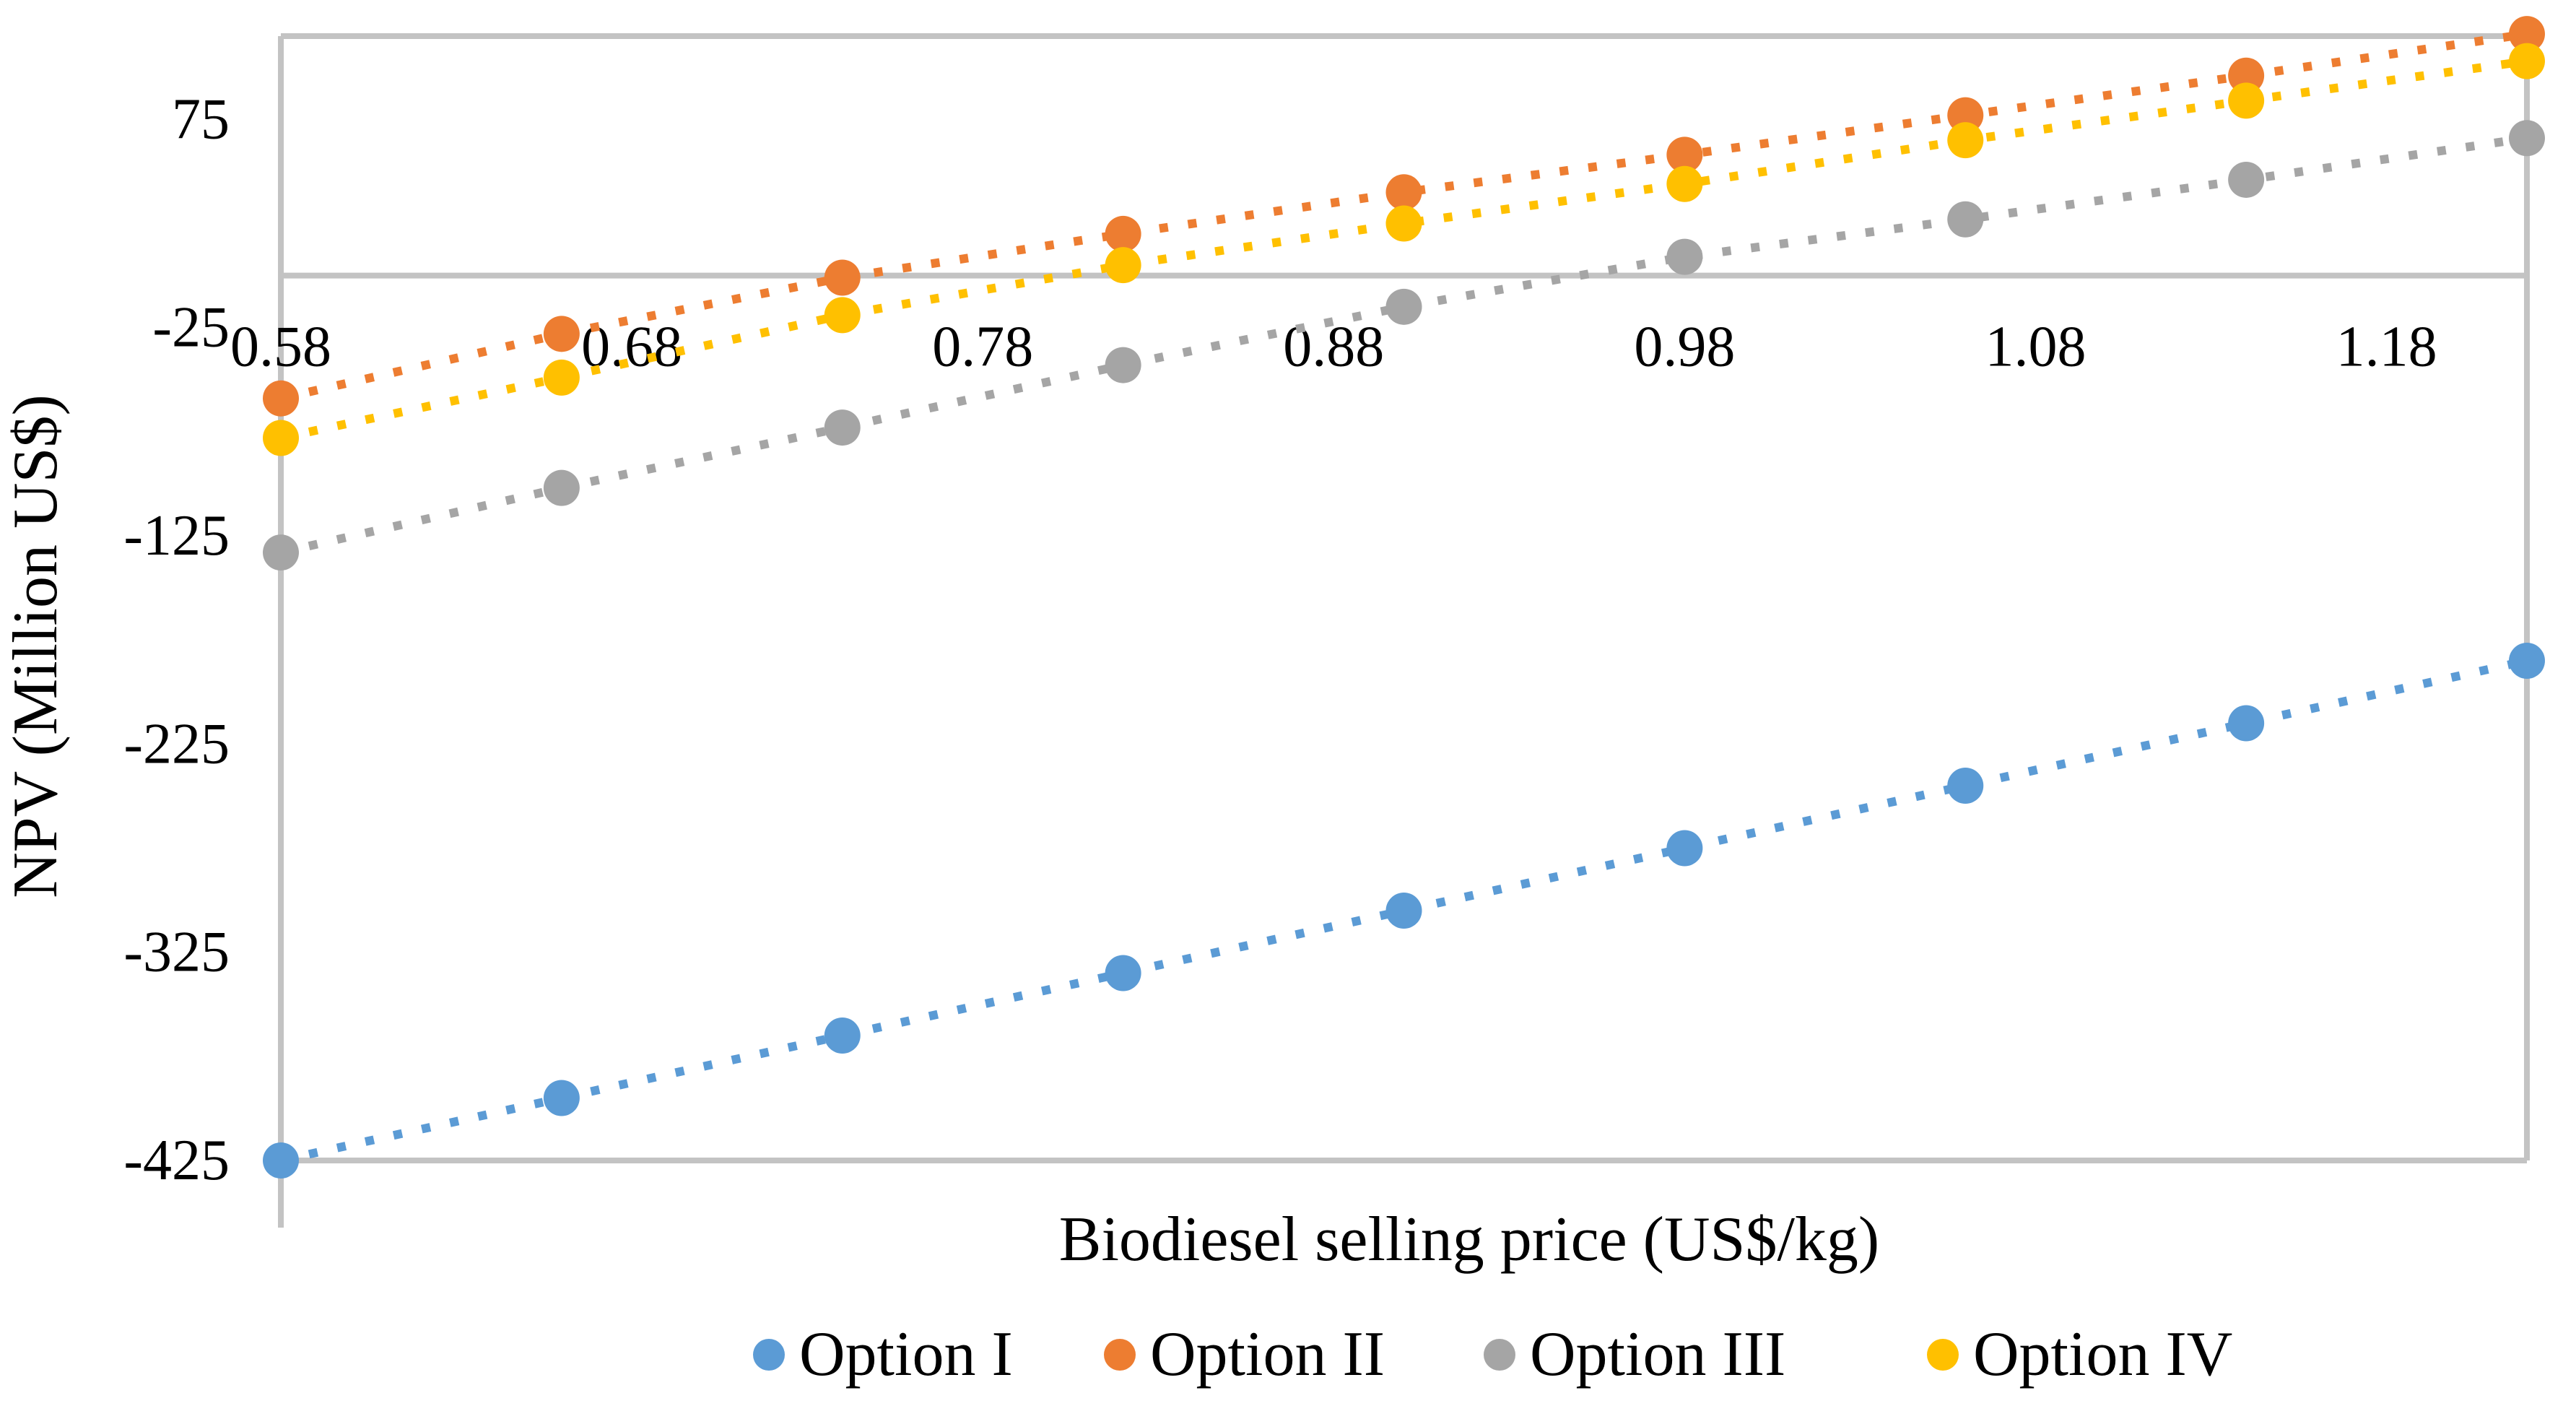 Image resolution: width=2576 pixels, height=1419 pixels. I want to click on option-ii-marker-icon, so click(1120, 1355).